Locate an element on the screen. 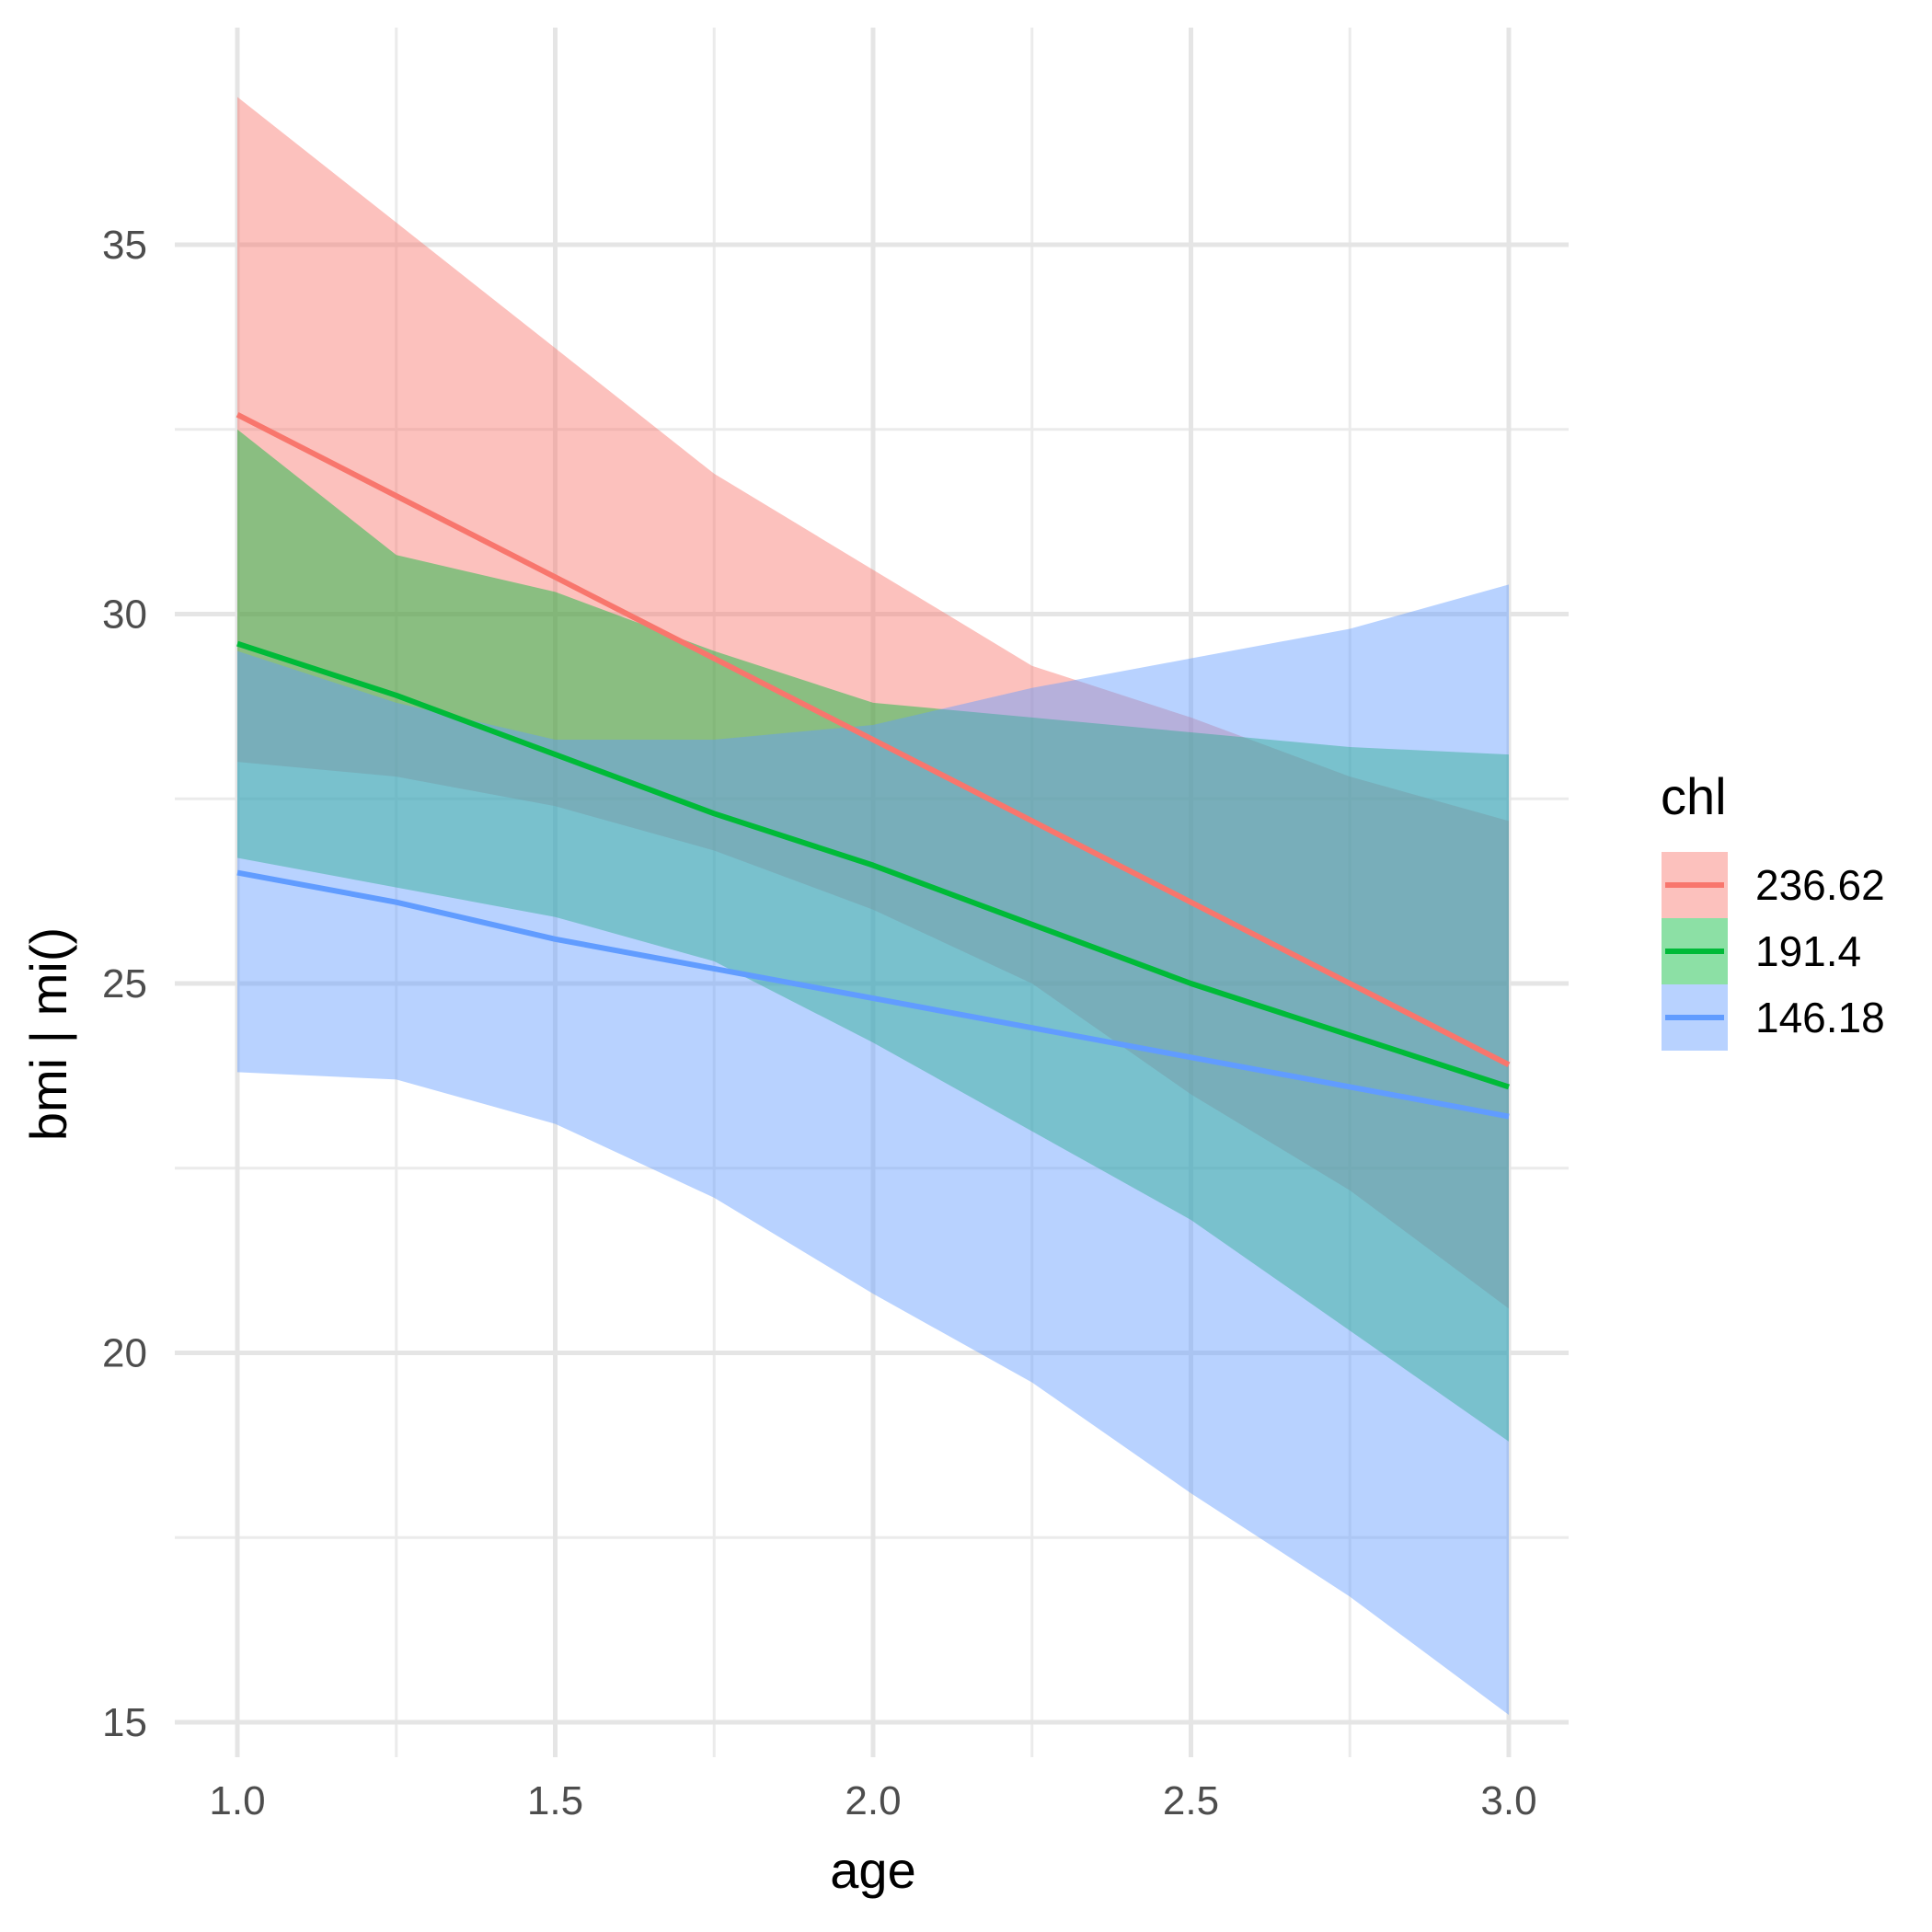 This screenshot has width=1932, height=1932. legend-label-146.18: 146.18 is located at coordinates (1820, 1018).